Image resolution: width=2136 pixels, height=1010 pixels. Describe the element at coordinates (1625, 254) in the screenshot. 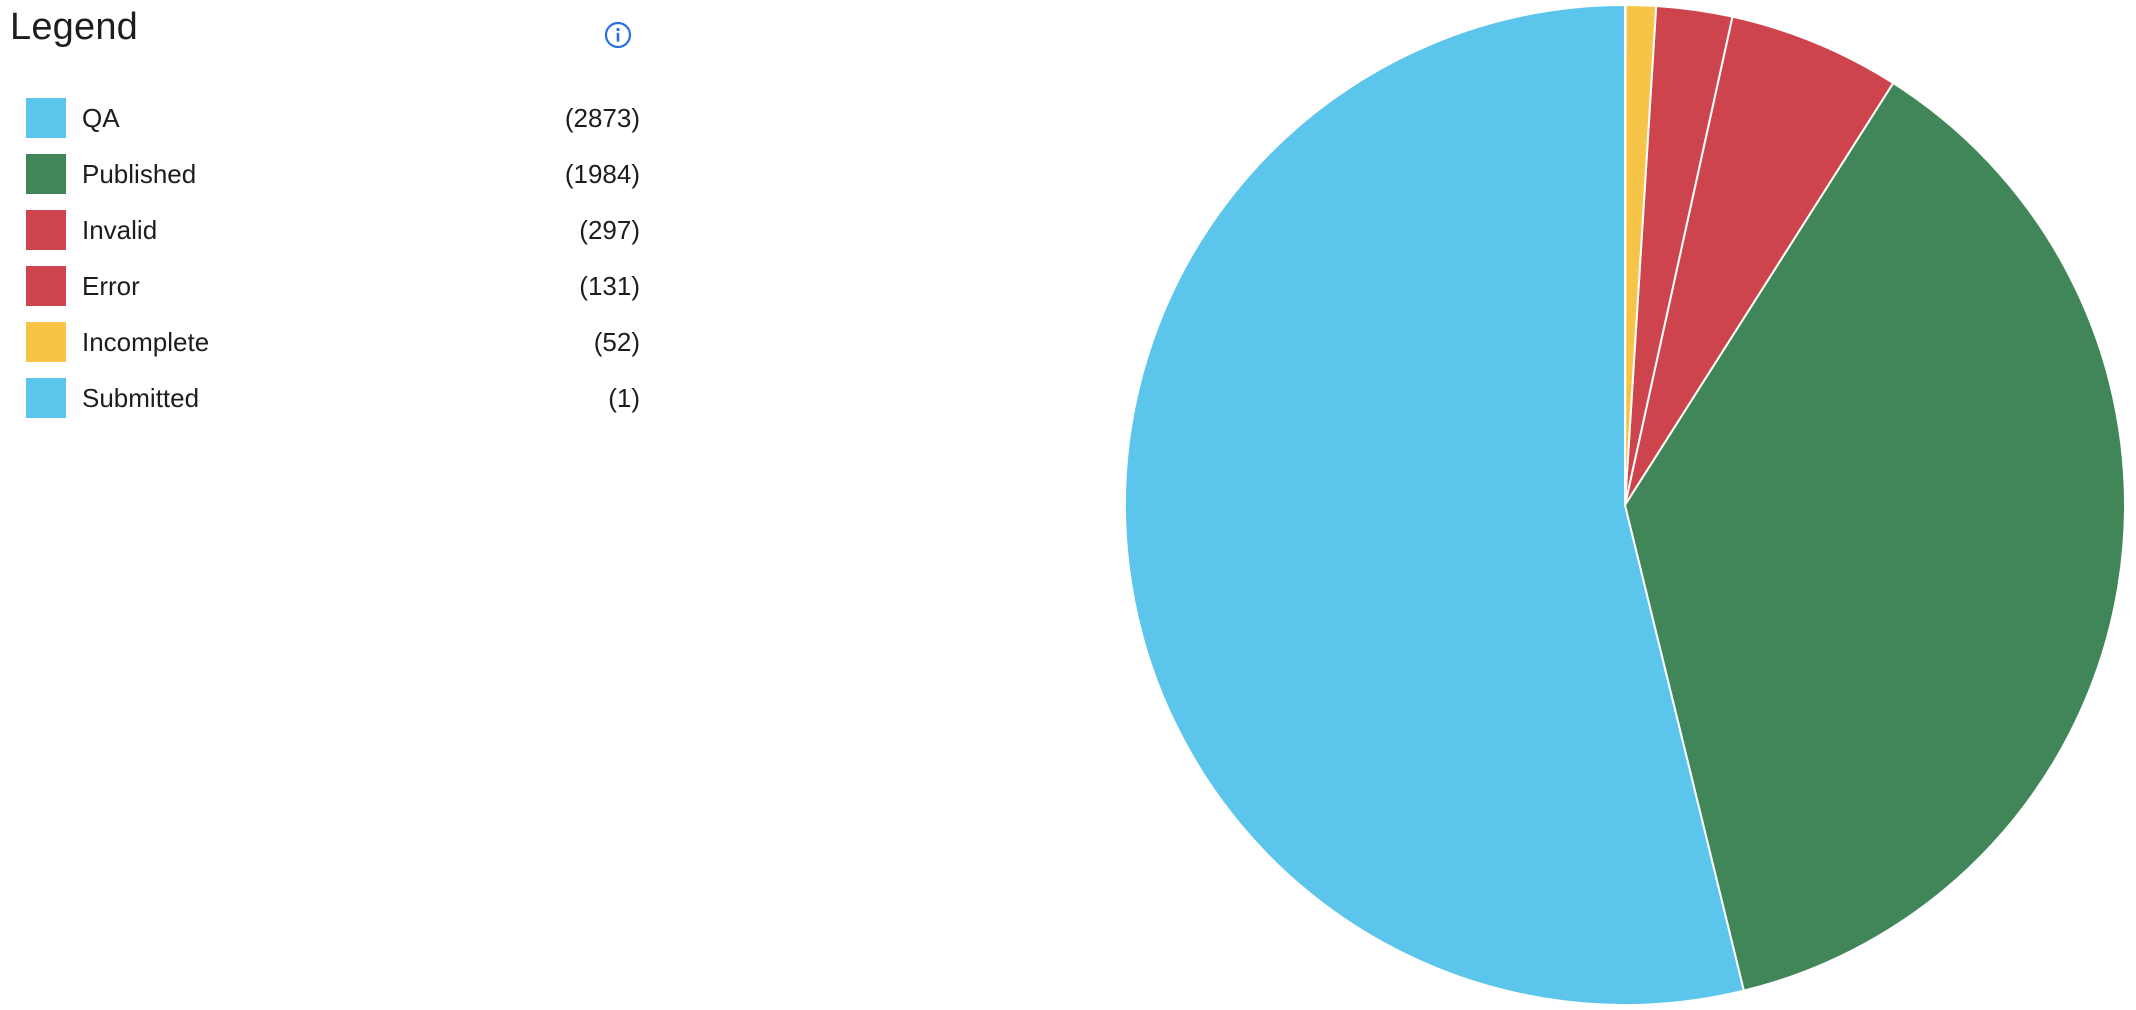

I see `pie-slice-submitted` at that location.